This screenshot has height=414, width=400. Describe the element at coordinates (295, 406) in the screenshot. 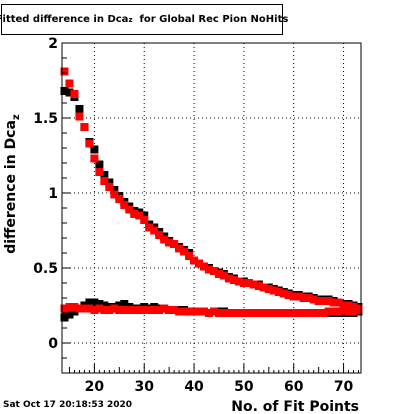

I see `x-axis-label: No. of Fit Points` at that location.